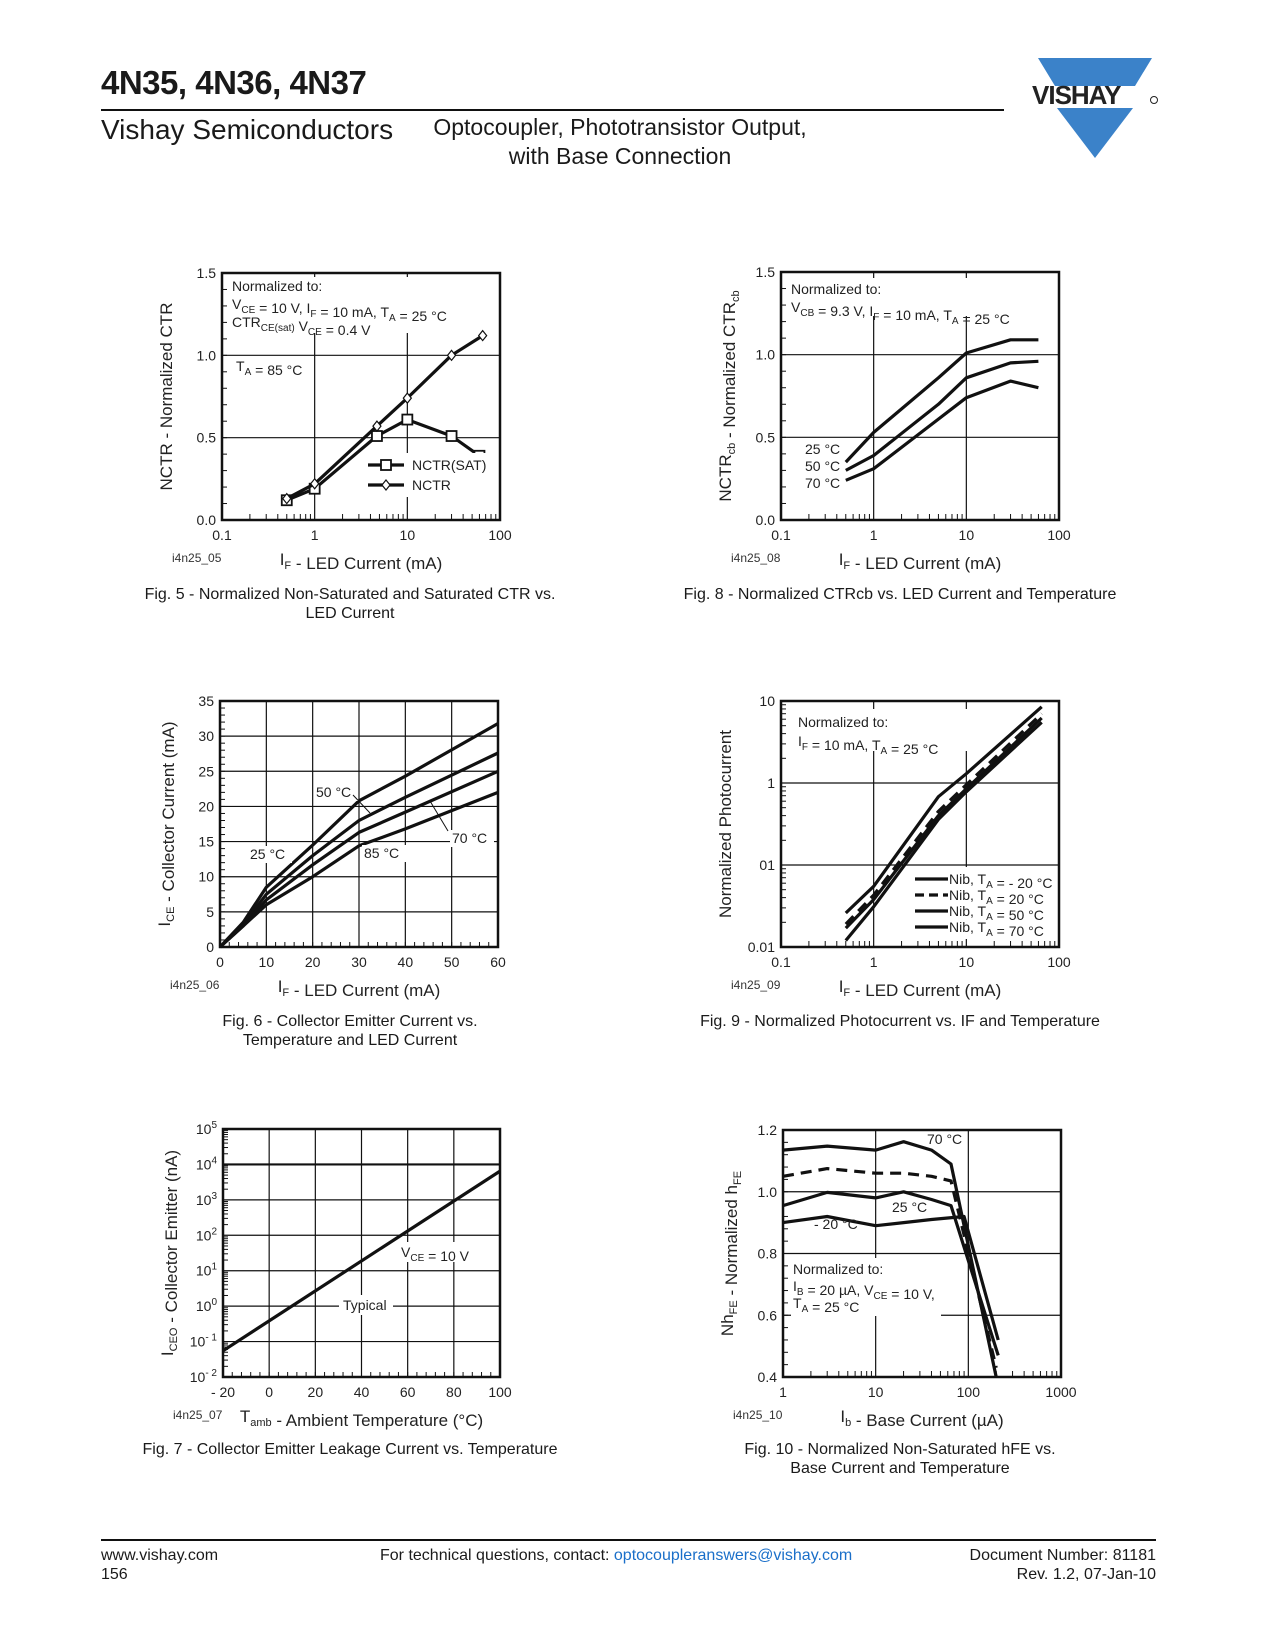  What do you see at coordinates (431, 485) in the screenshot?
I see `legend-label: NCTR` at bounding box center [431, 485].